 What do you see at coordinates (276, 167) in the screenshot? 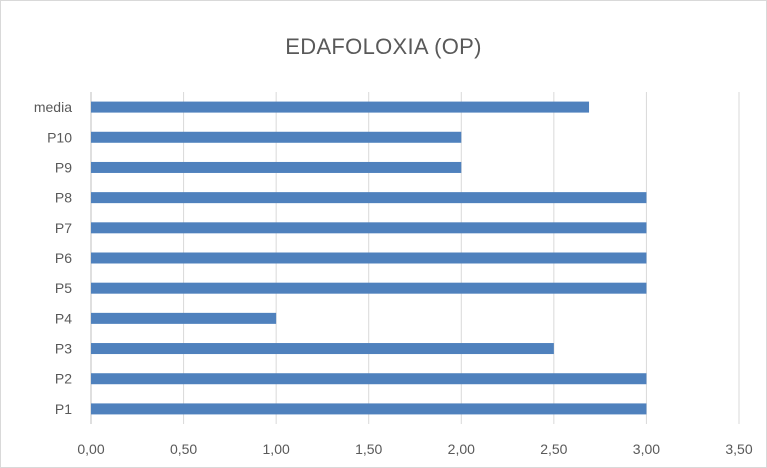
I see `bar-p9` at bounding box center [276, 167].